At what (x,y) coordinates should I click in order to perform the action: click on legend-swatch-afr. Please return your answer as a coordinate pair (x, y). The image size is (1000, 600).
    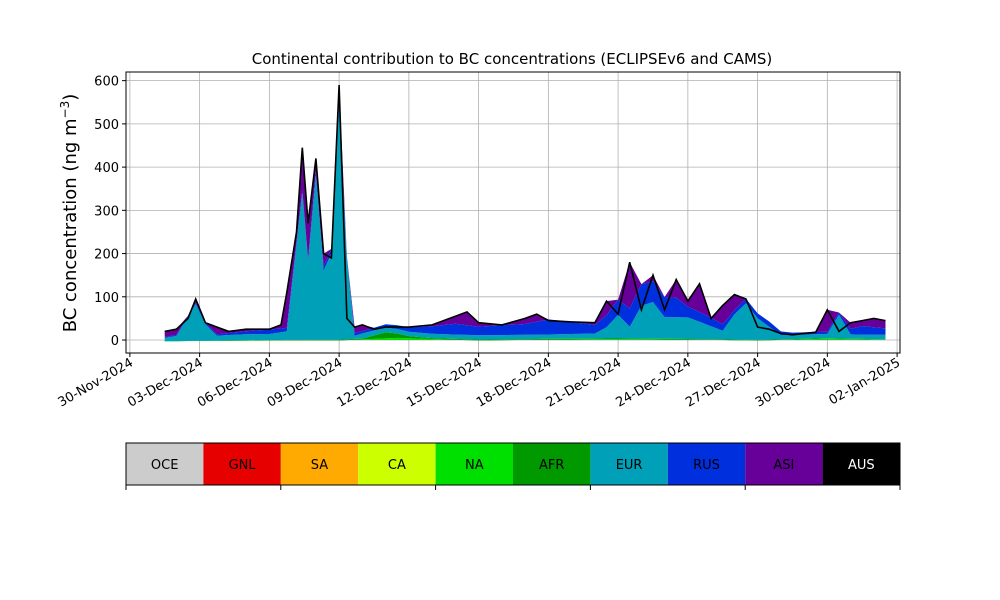
    Looking at the image, I should click on (552, 464).